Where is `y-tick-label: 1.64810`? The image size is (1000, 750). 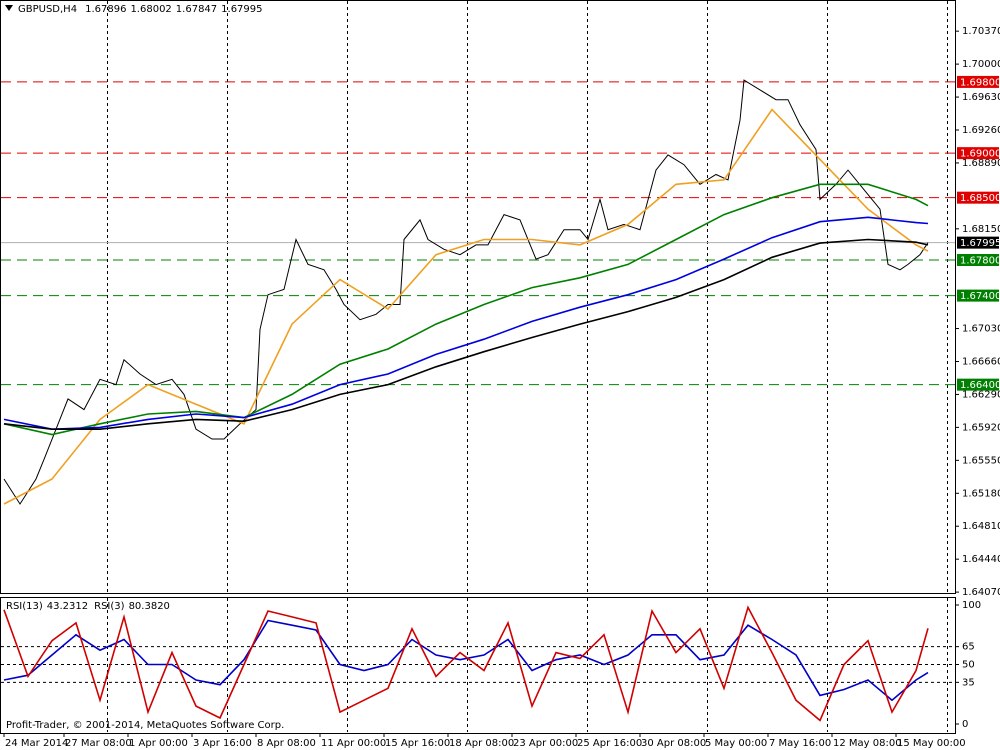 y-tick-label: 1.64810 is located at coordinates (981, 526).